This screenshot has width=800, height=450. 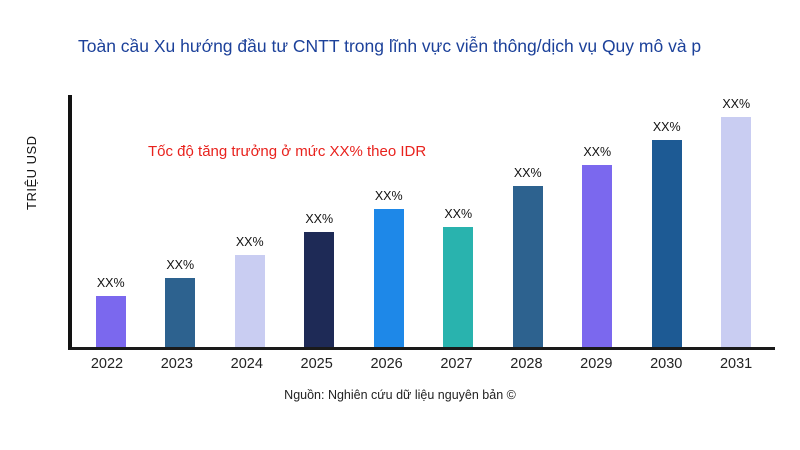 I want to click on bar-group-2030: XX%, so click(x=667, y=233).